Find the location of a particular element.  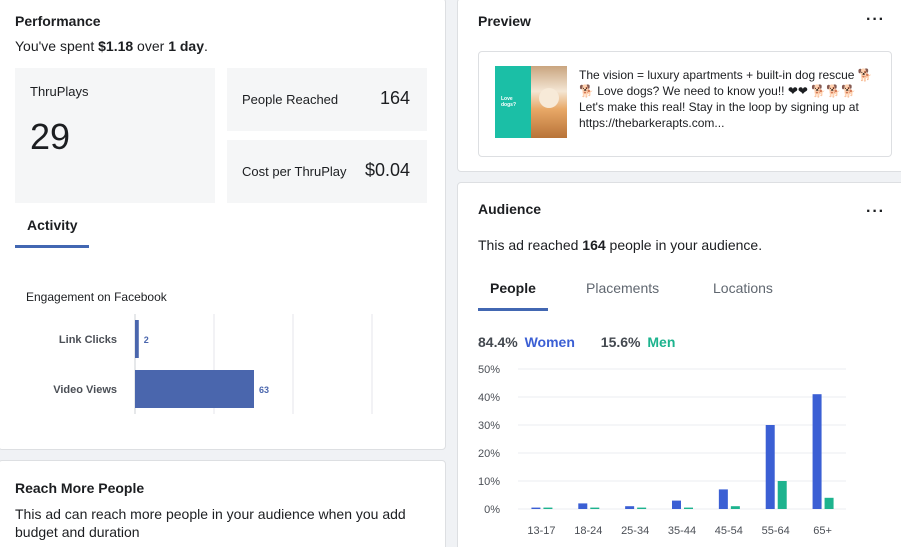

audience-y-tick-label: 20% is located at coordinates (489, 454).